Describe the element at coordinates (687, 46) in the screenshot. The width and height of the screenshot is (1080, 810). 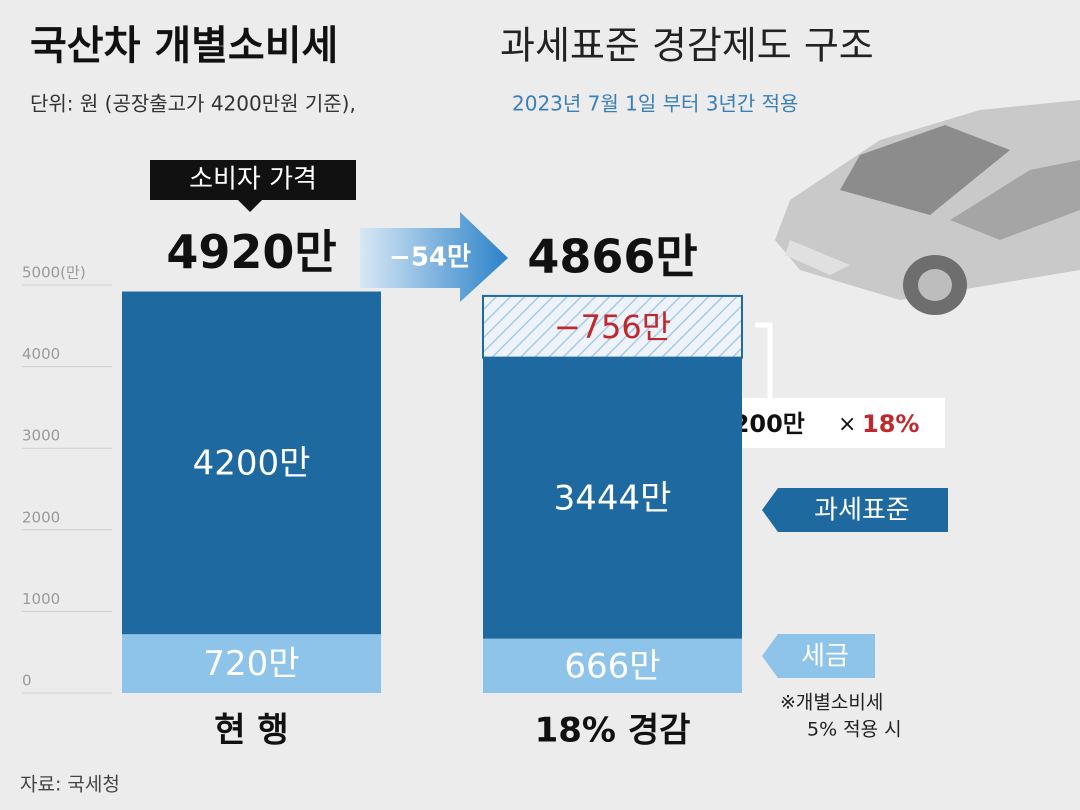
I see `title-rest: 과세표준 경감제도 구조` at that location.